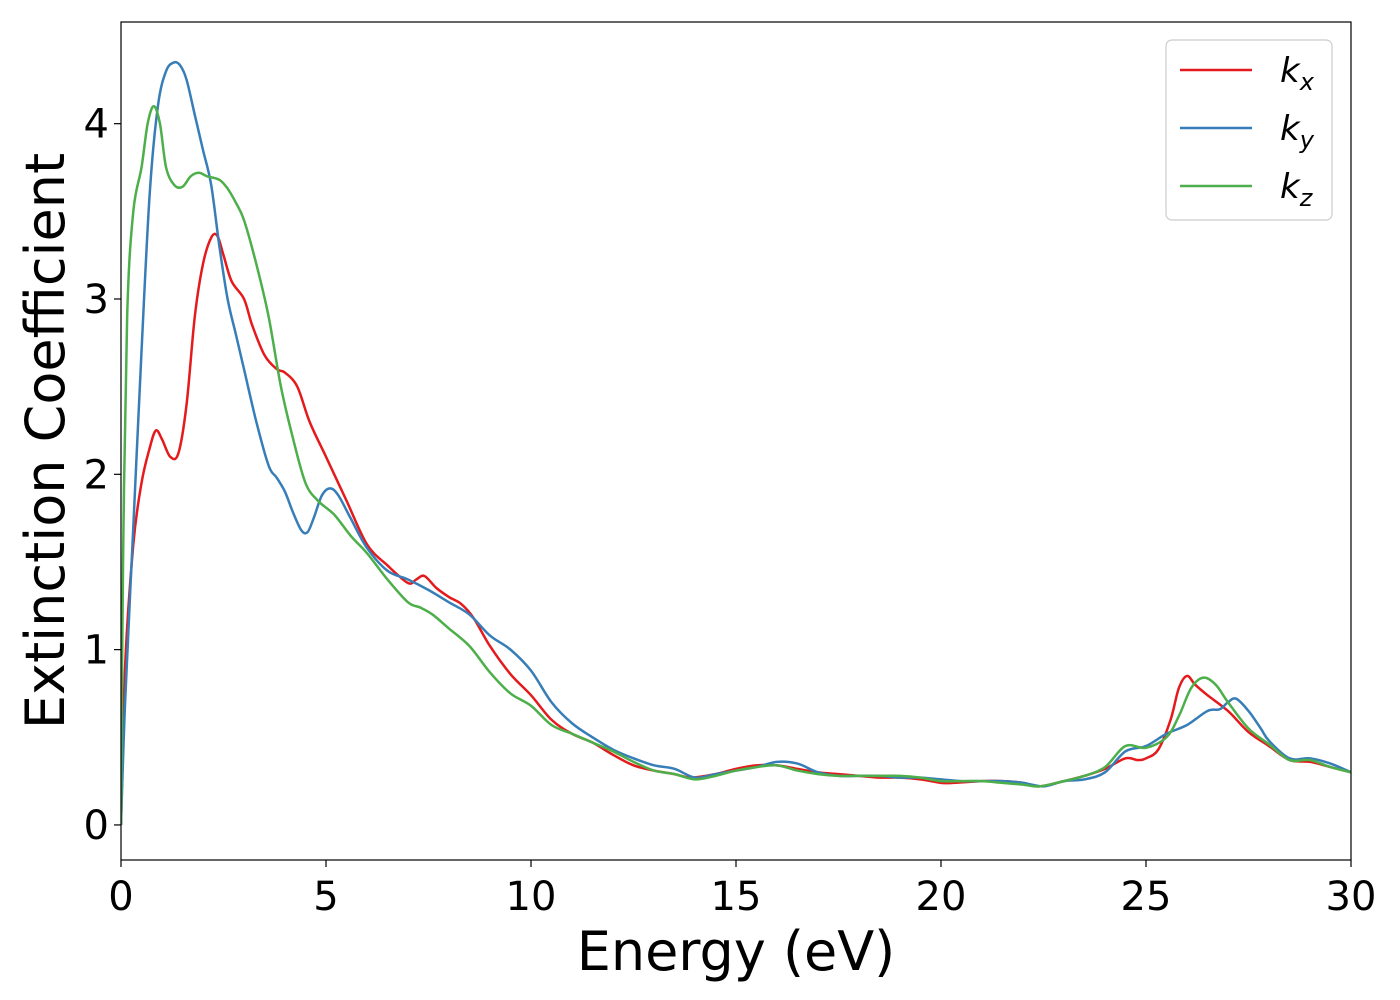 The width and height of the screenshot is (1400, 1000). What do you see at coordinates (120, 897) in the screenshot?
I see `x-tick-label: 0` at bounding box center [120, 897].